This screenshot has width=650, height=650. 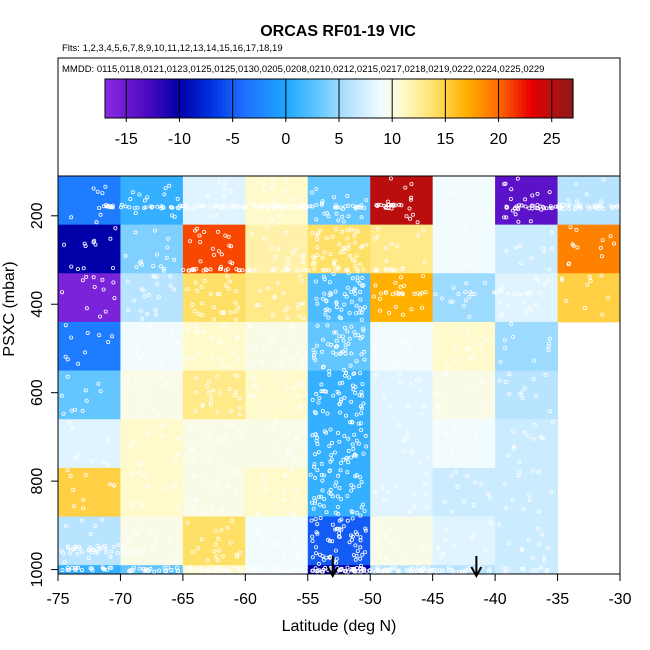 I want to click on y-axis: 200 400 600 800 1000, so click(x=43, y=394).